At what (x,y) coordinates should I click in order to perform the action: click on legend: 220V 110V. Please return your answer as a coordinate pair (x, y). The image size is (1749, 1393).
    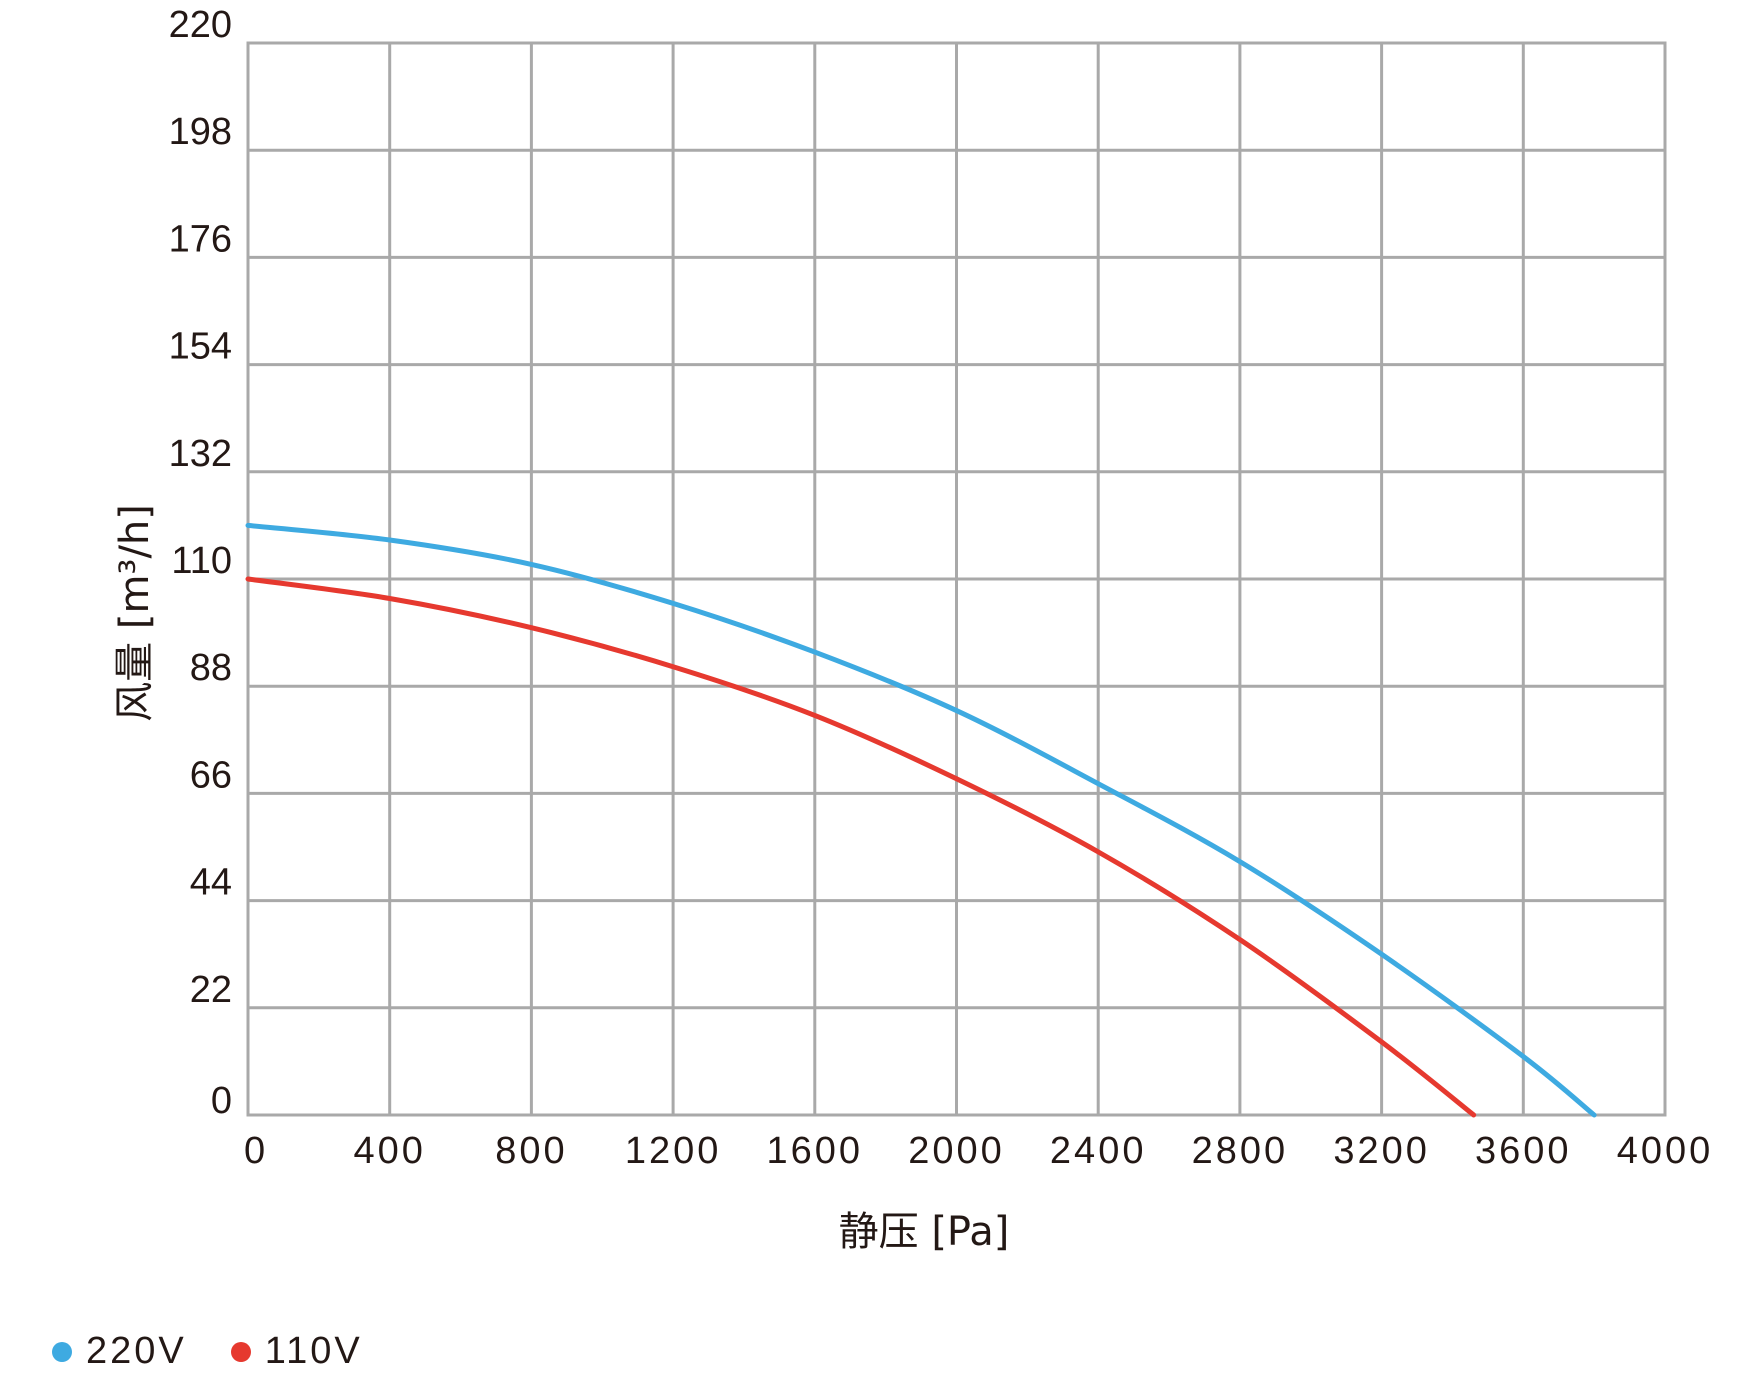
    Looking at the image, I should click on (229, 1351).